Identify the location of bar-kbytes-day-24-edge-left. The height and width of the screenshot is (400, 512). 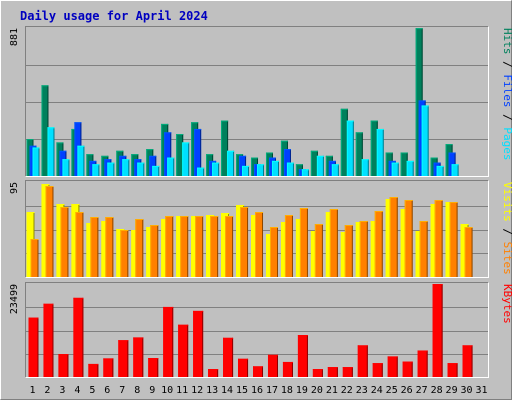
(373, 370).